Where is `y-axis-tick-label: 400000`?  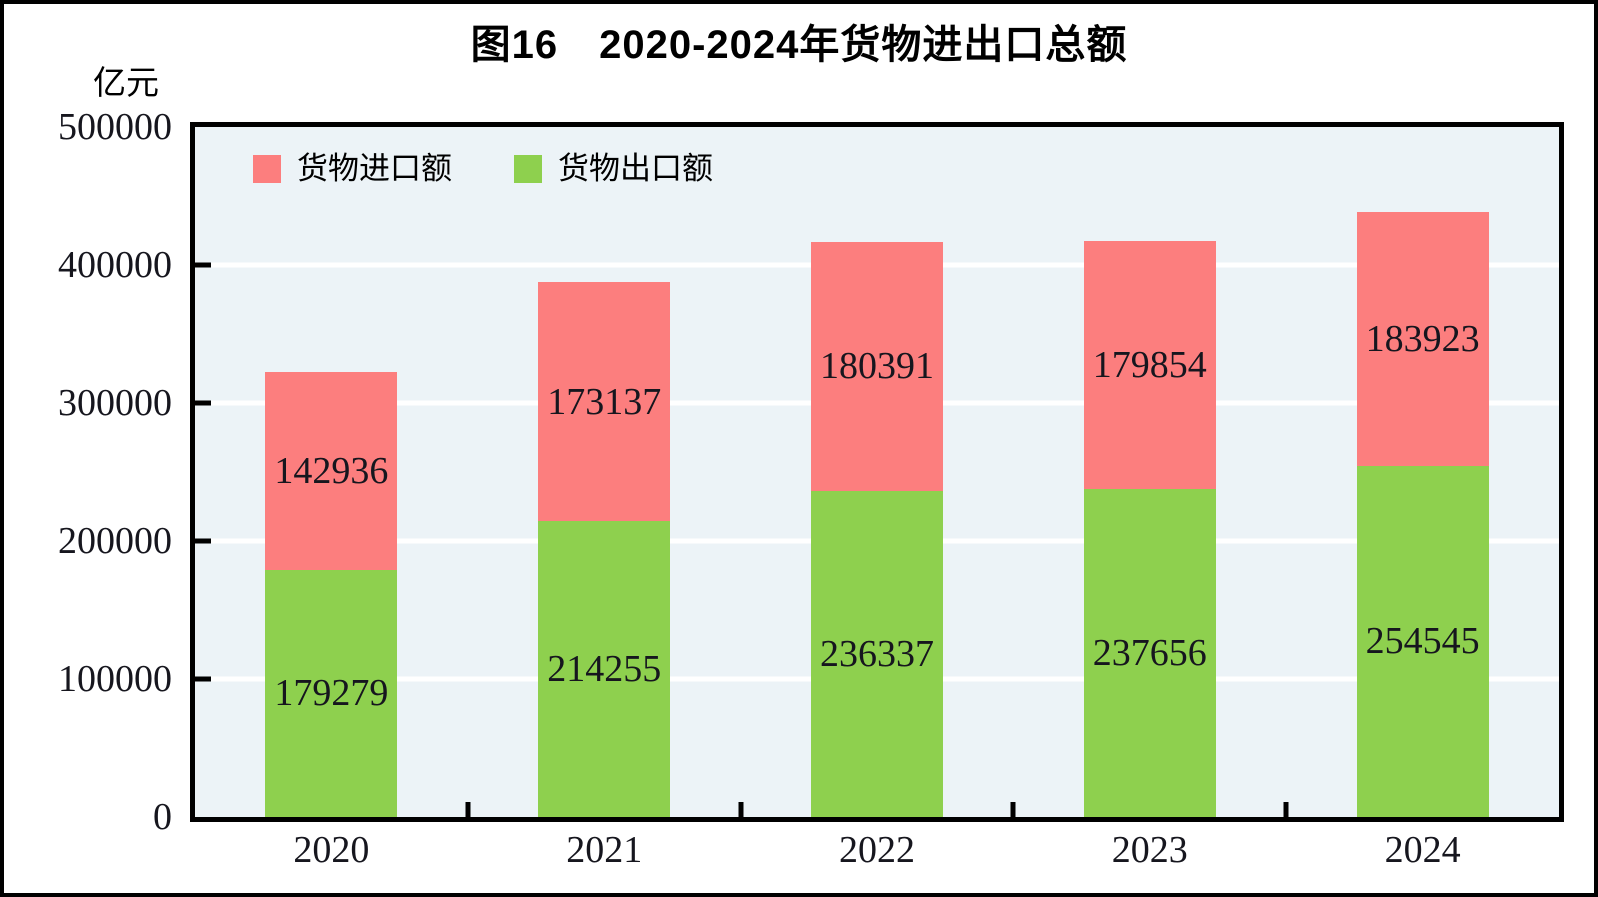
y-axis-tick-label: 400000 is located at coordinates (115, 265).